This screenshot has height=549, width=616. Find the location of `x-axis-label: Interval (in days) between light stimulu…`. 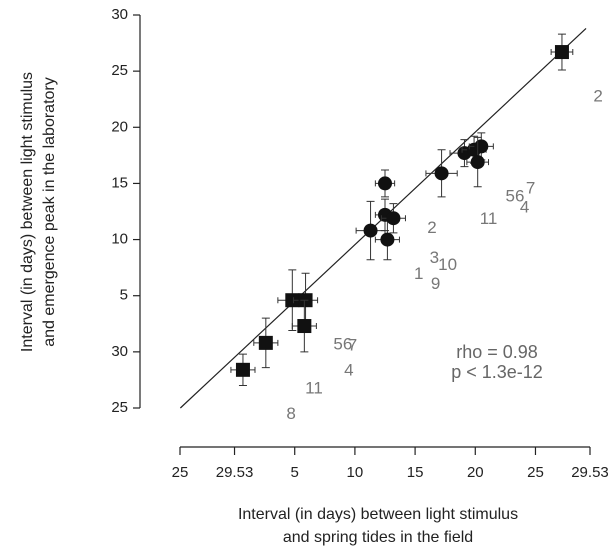

x-axis-label: Interval (in days) between light stimulu… is located at coordinates (378, 514).